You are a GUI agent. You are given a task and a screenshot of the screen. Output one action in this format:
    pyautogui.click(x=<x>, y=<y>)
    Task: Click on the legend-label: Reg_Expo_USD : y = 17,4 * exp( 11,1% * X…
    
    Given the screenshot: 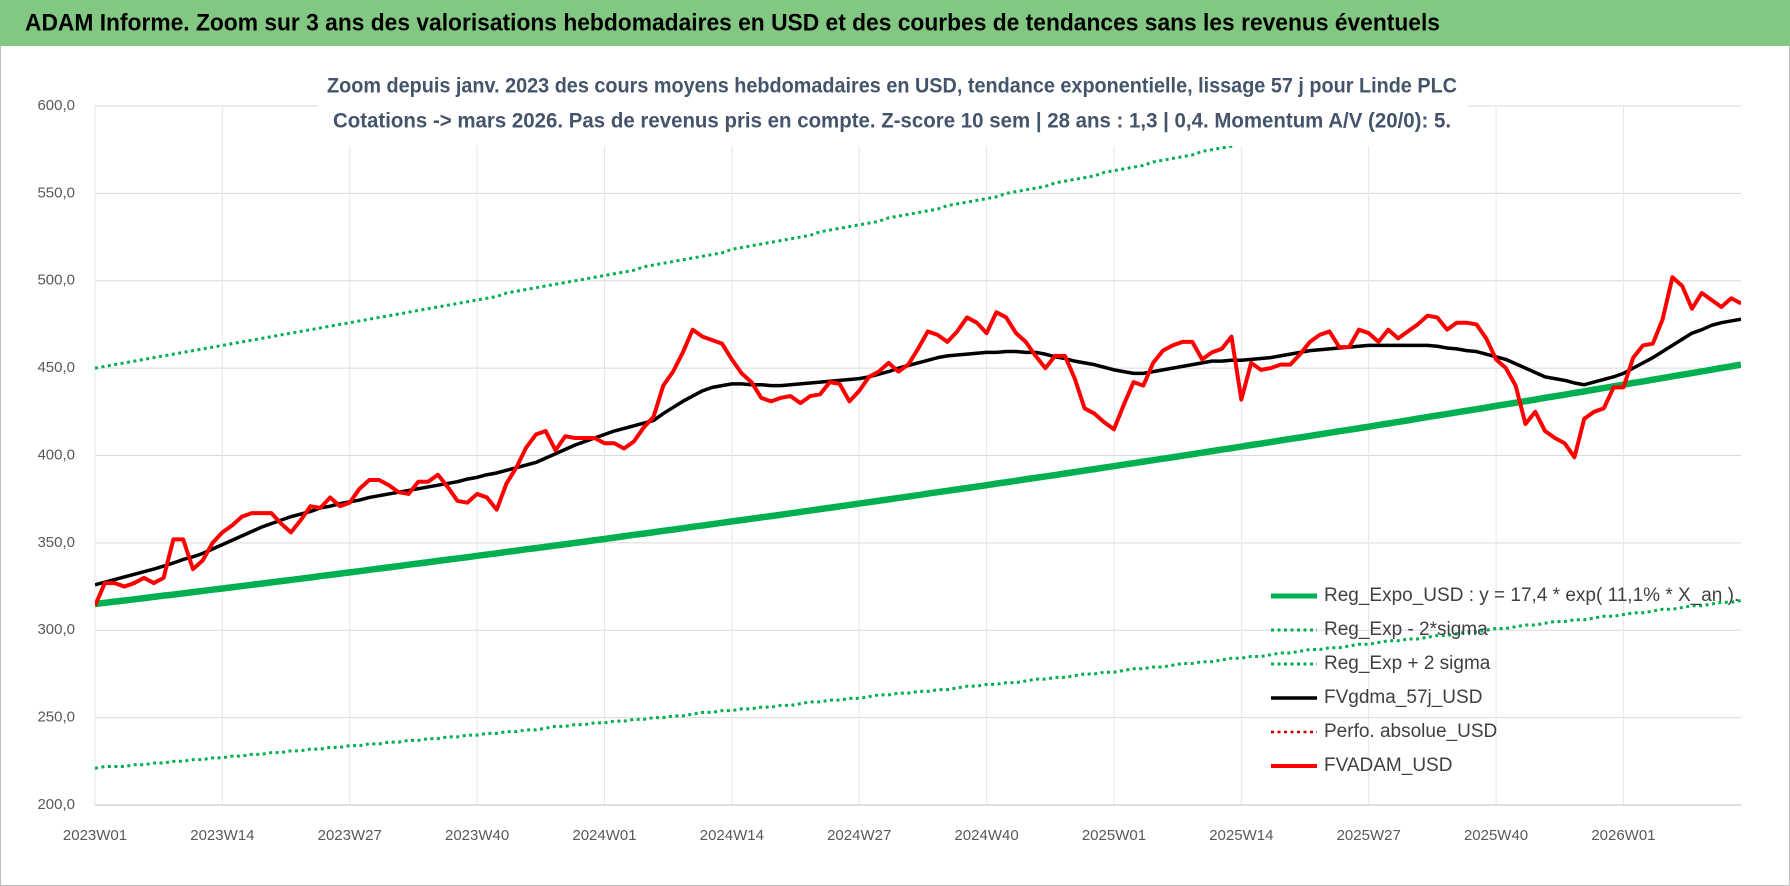 What is the action you would take?
    pyautogui.click(x=1531, y=595)
    